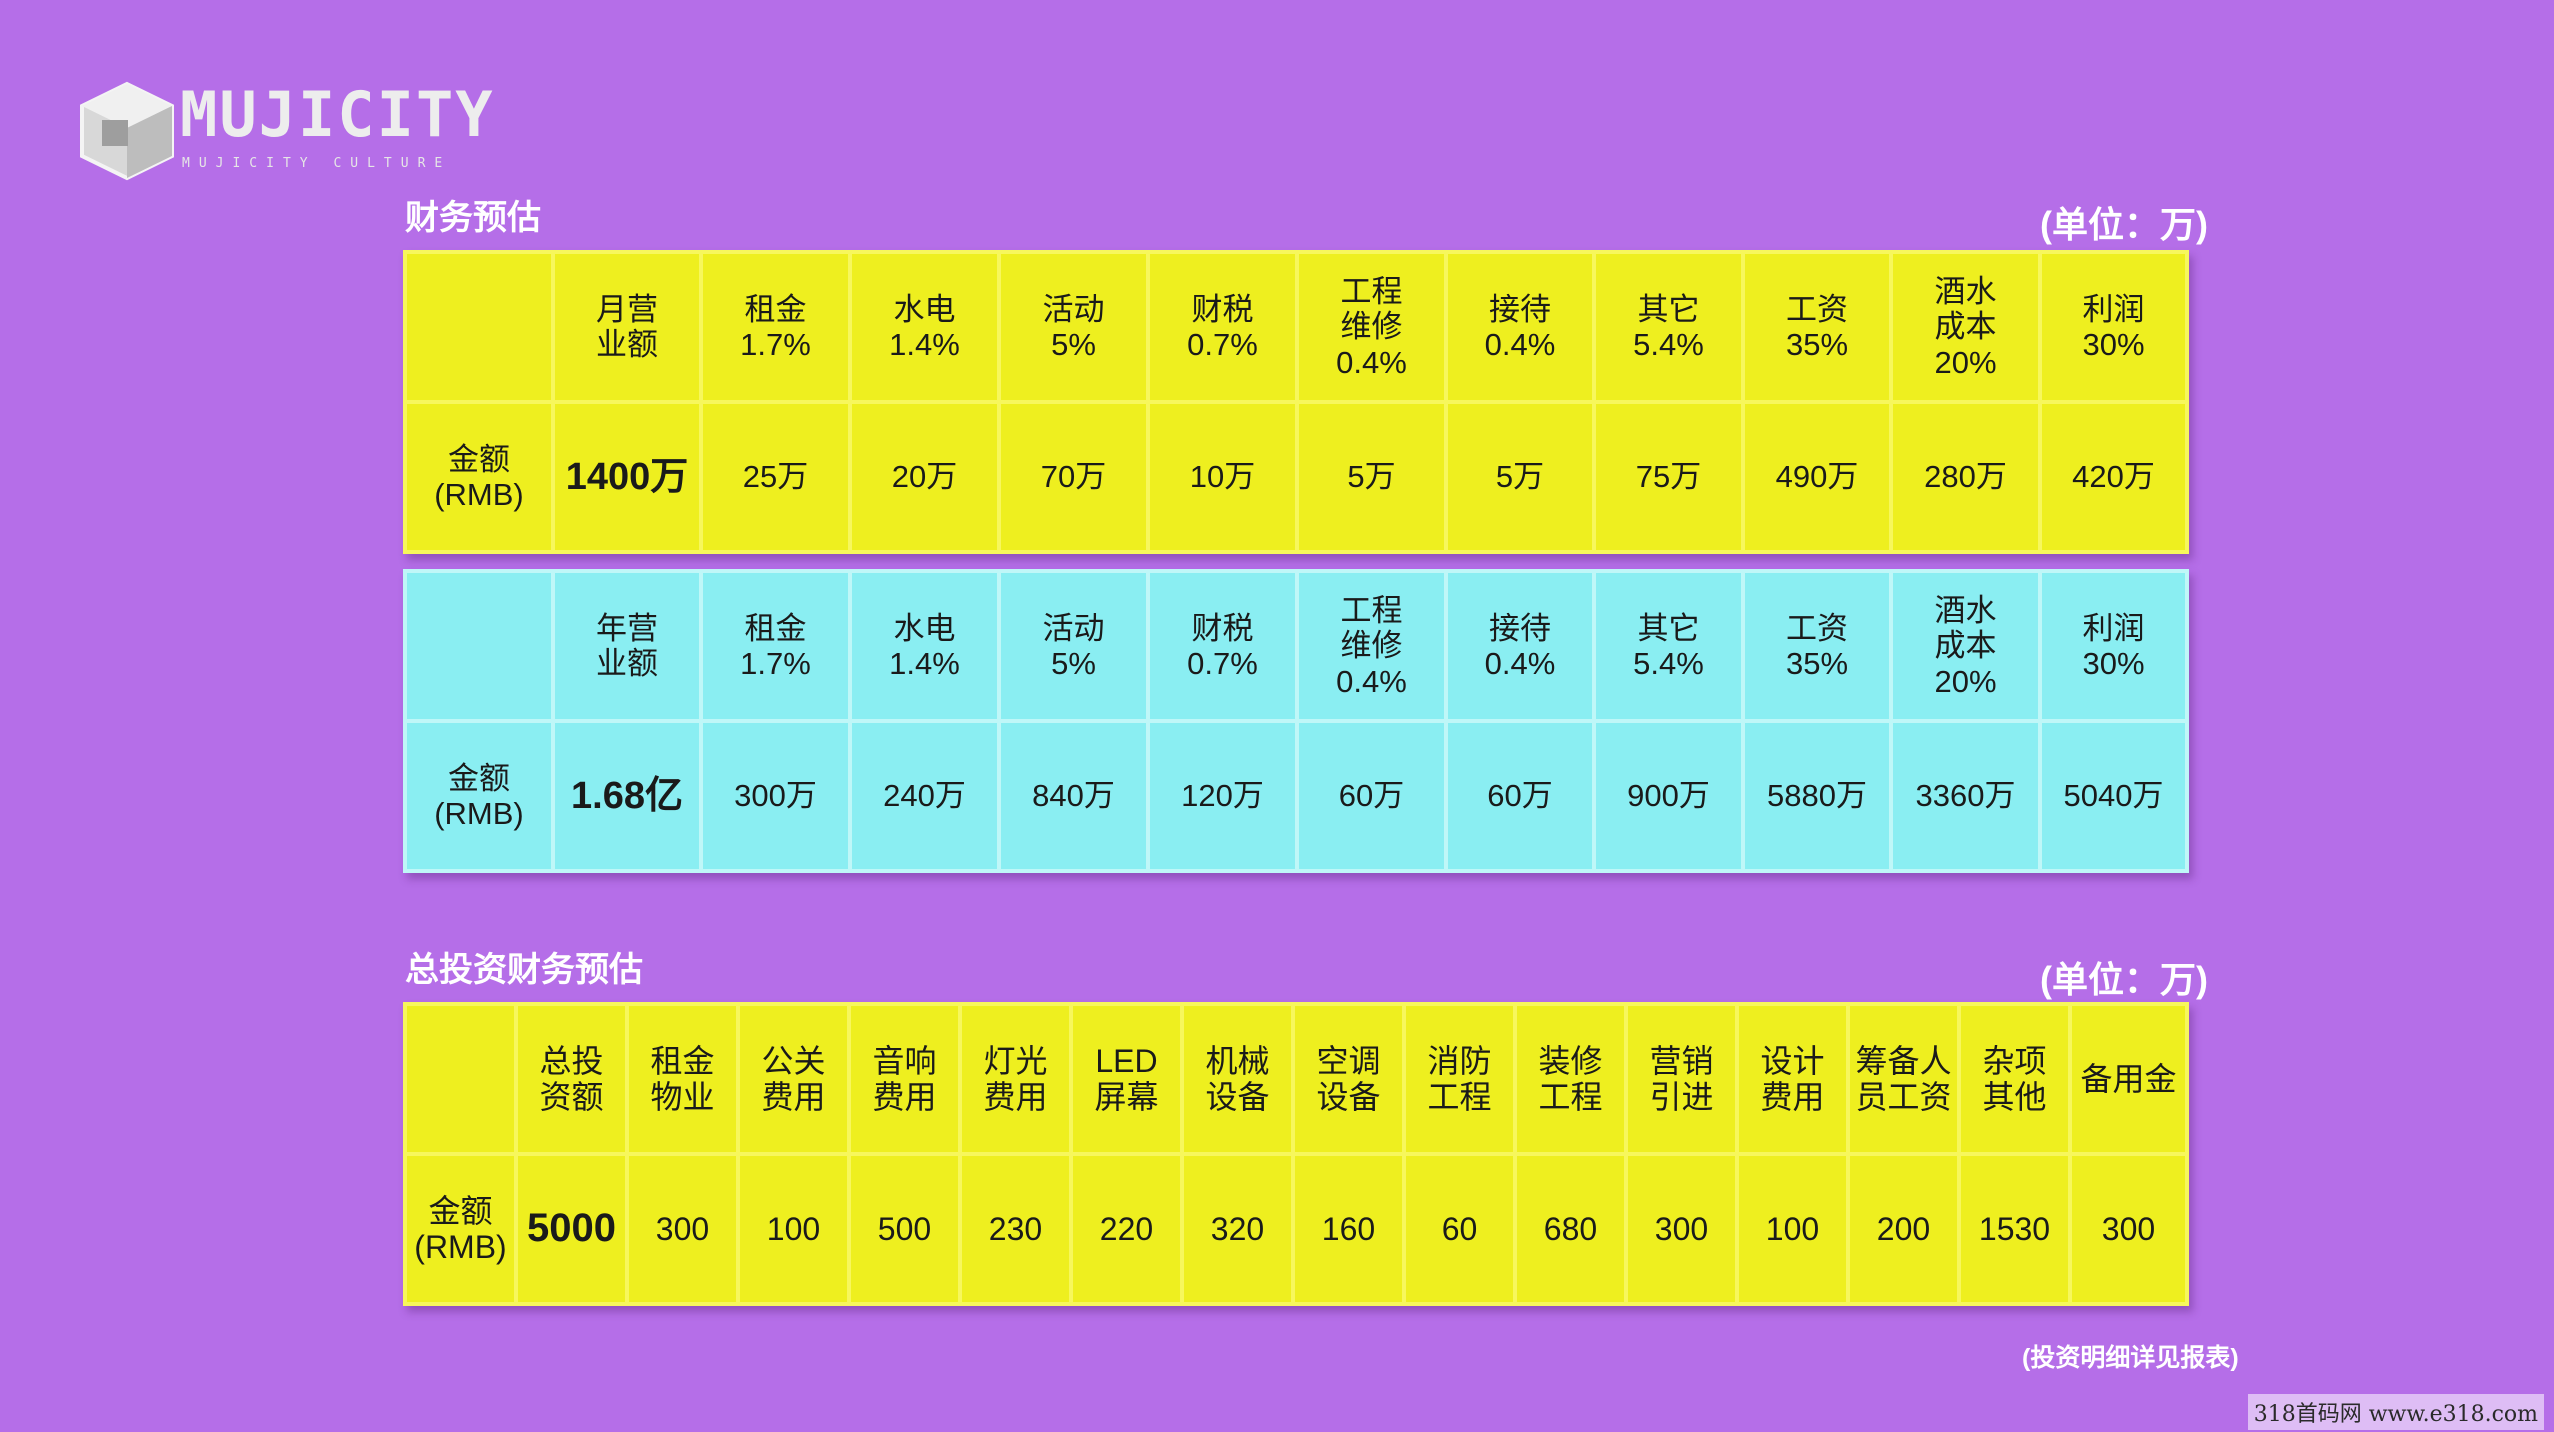  I want to click on logo-tagline: MUJICITY CULTURE, so click(317, 163).